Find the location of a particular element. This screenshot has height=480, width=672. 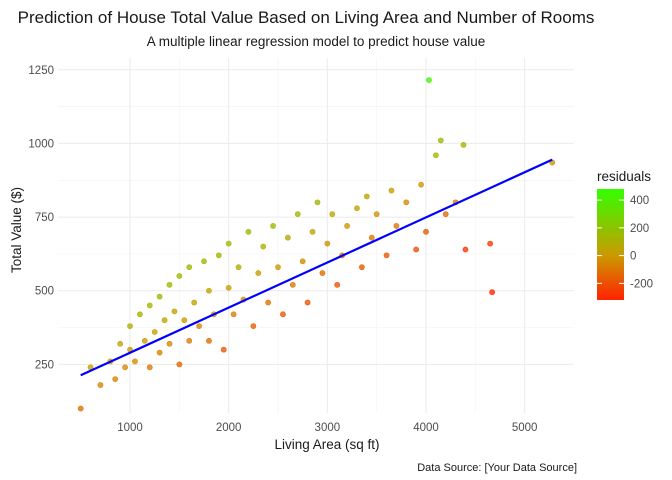

y-axis-title: Total Value ($) is located at coordinates (16, 230).